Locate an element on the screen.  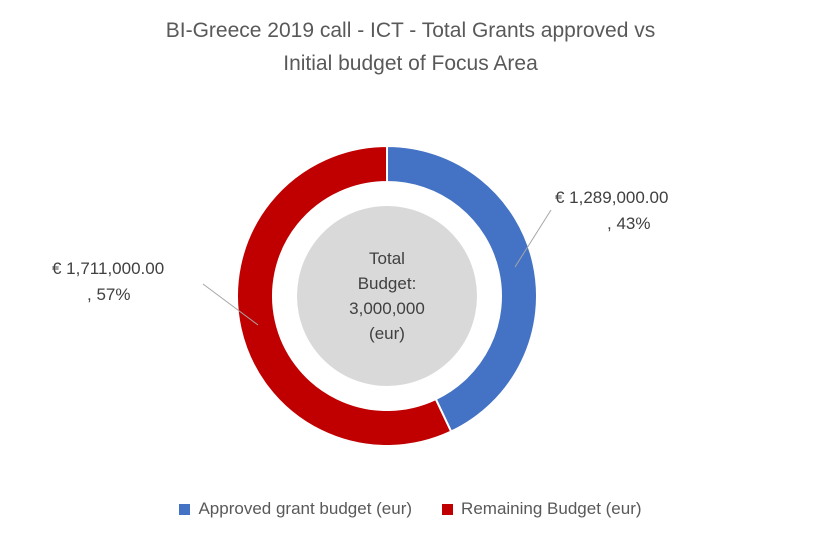
legend-label-remaining: Remaining Budget (eur) is located at coordinates (551, 508).